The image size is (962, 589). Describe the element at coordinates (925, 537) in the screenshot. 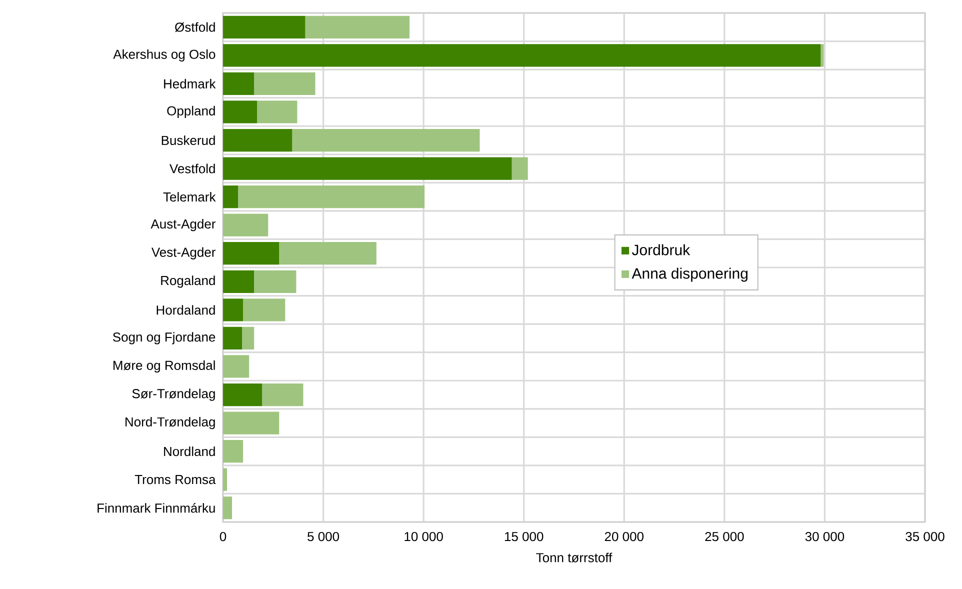

I see `x-tick-label: 35 000` at that location.